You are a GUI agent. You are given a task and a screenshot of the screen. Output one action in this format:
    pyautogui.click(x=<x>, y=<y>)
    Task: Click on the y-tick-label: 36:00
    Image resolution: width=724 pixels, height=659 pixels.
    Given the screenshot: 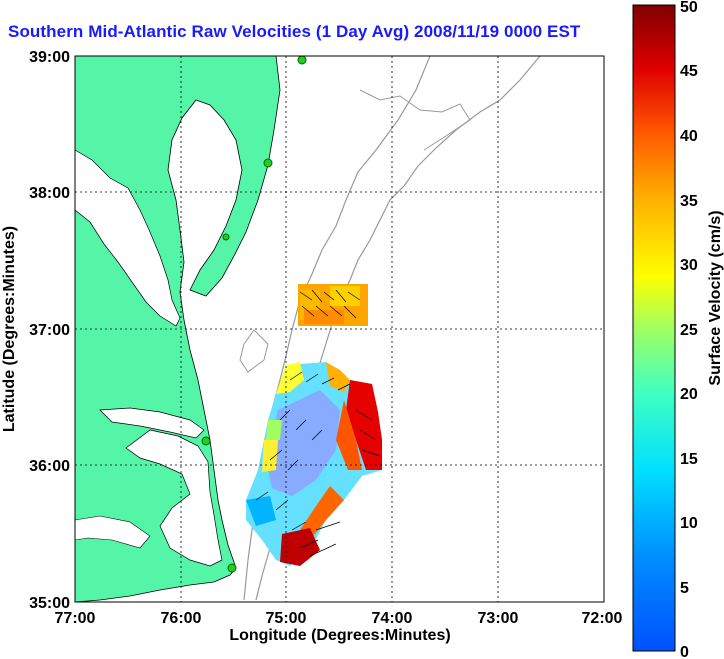 What is the action you would take?
    pyautogui.click(x=49, y=466)
    